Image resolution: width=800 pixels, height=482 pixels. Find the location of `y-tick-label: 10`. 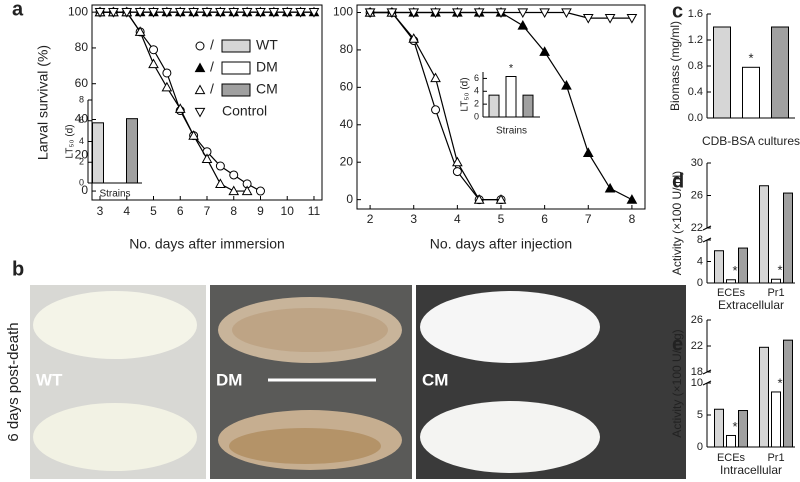

y-tick-label: 10 is located at coordinates (697, 383).